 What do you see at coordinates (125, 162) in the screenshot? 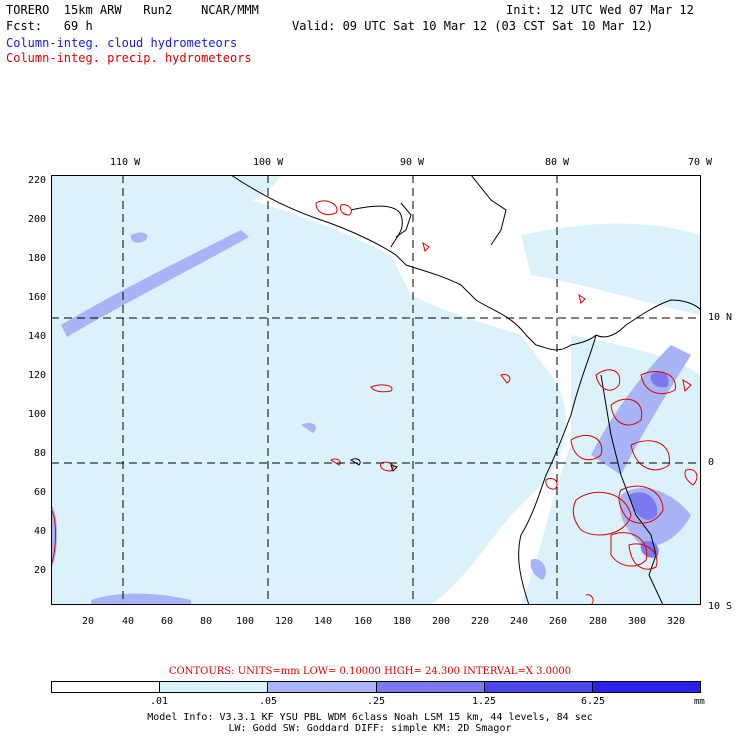
I see `lon-label-110w: 110 W` at bounding box center [125, 162].